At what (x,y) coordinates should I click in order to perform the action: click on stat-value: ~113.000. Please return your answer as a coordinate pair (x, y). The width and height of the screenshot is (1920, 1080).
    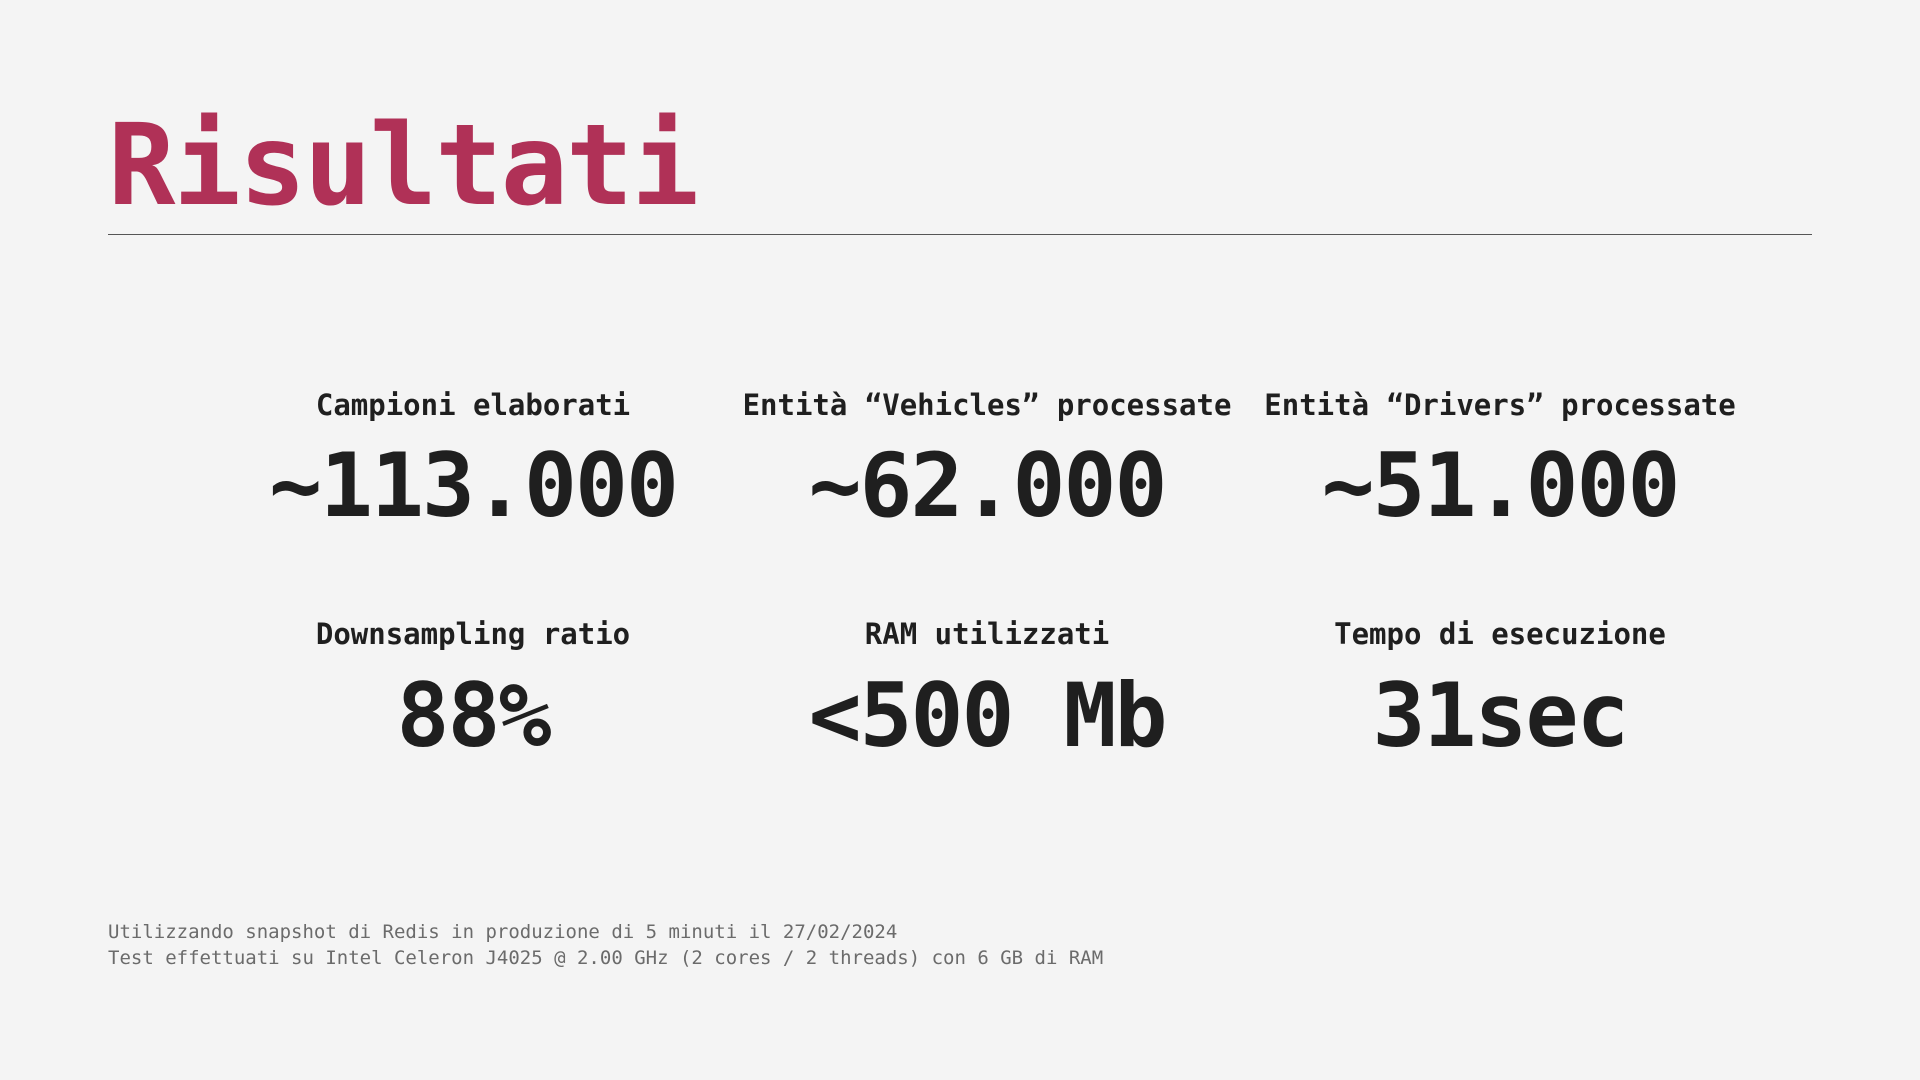
    Looking at the image, I should click on (474, 485).